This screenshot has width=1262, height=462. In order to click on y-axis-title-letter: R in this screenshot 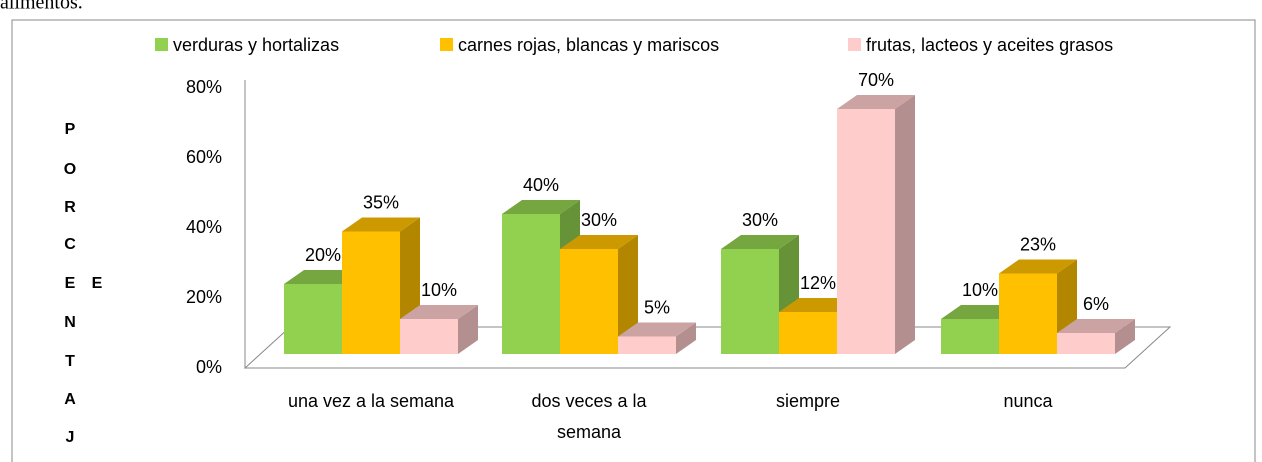, I will do `click(70, 207)`.